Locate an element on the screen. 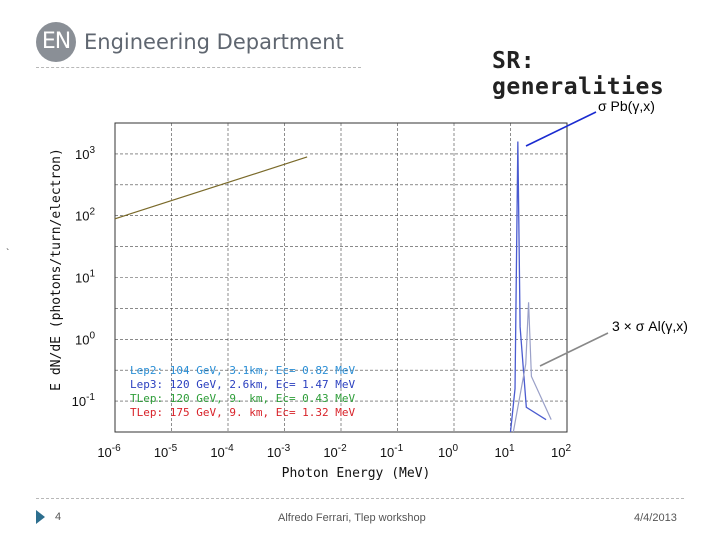 The height and width of the screenshot is (540, 720). legend-entry: Lep2: 104 GeV, 3.1km, Ec= 0.82 MeV is located at coordinates (243, 370).